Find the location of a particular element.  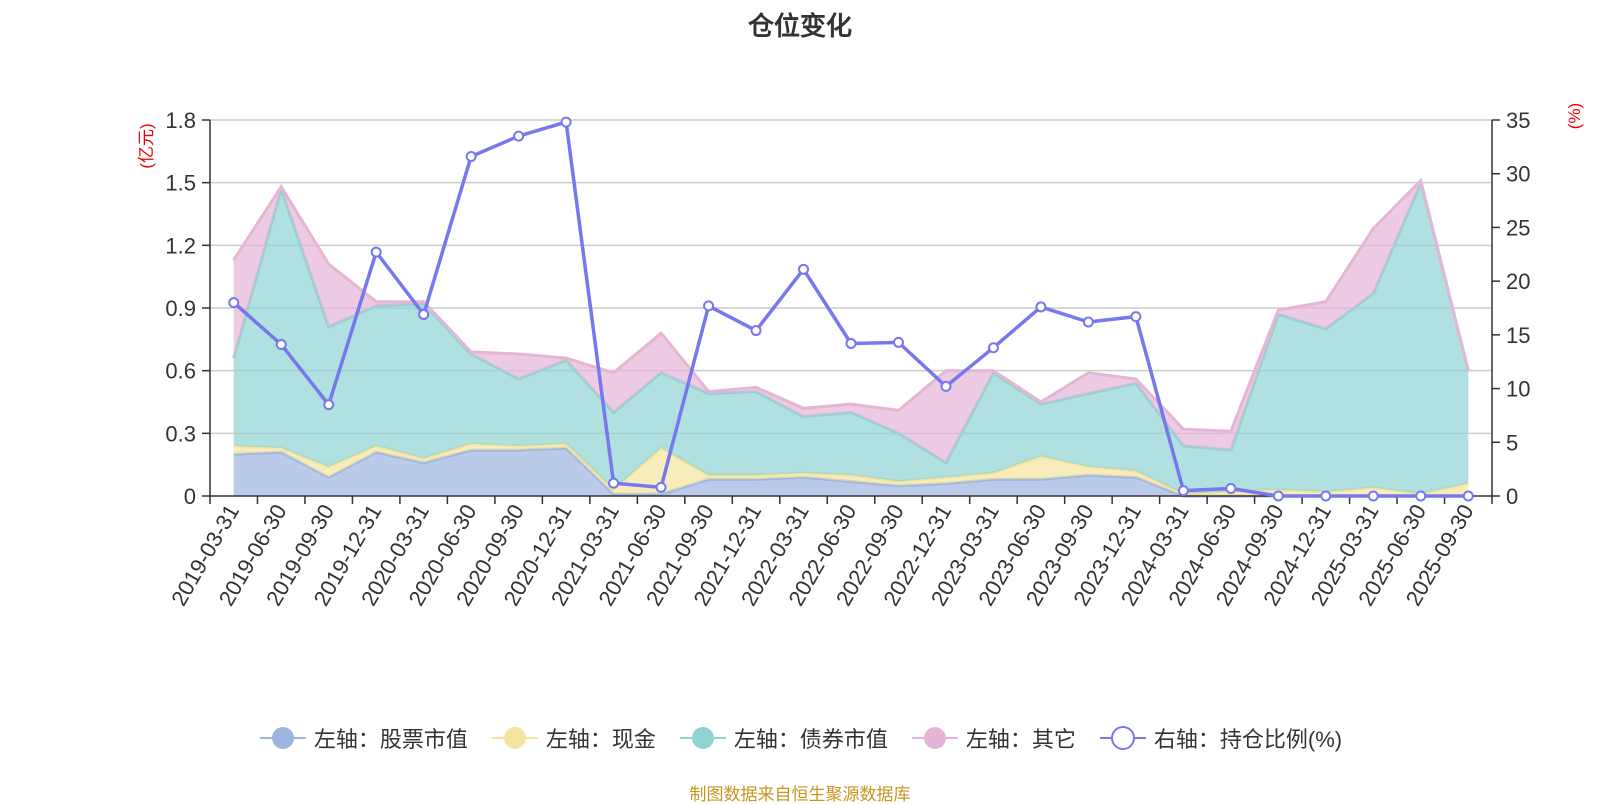

left-tick-label: 0 is located at coordinates (190, 496).